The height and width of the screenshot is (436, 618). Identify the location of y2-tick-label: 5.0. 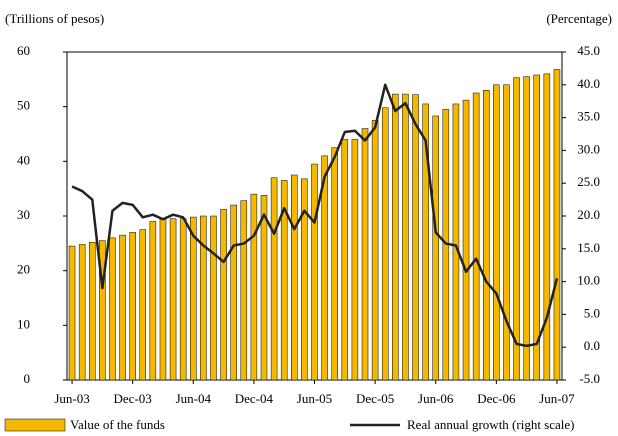
(592, 312).